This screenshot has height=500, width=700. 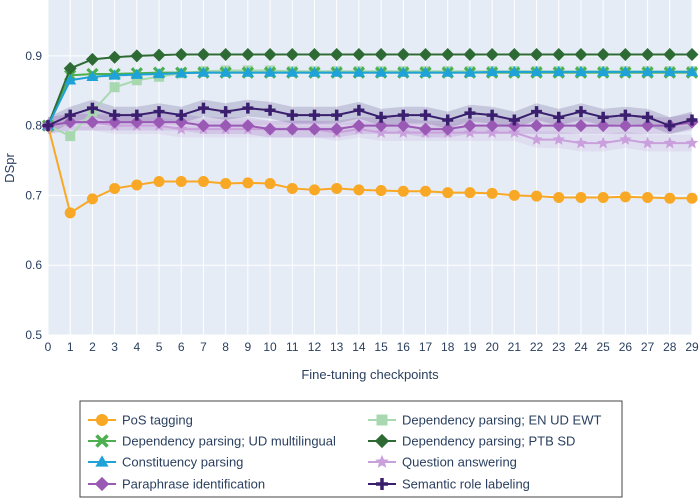 What do you see at coordinates (670, 347) in the screenshot?
I see `x-tick-label: 28` at bounding box center [670, 347].